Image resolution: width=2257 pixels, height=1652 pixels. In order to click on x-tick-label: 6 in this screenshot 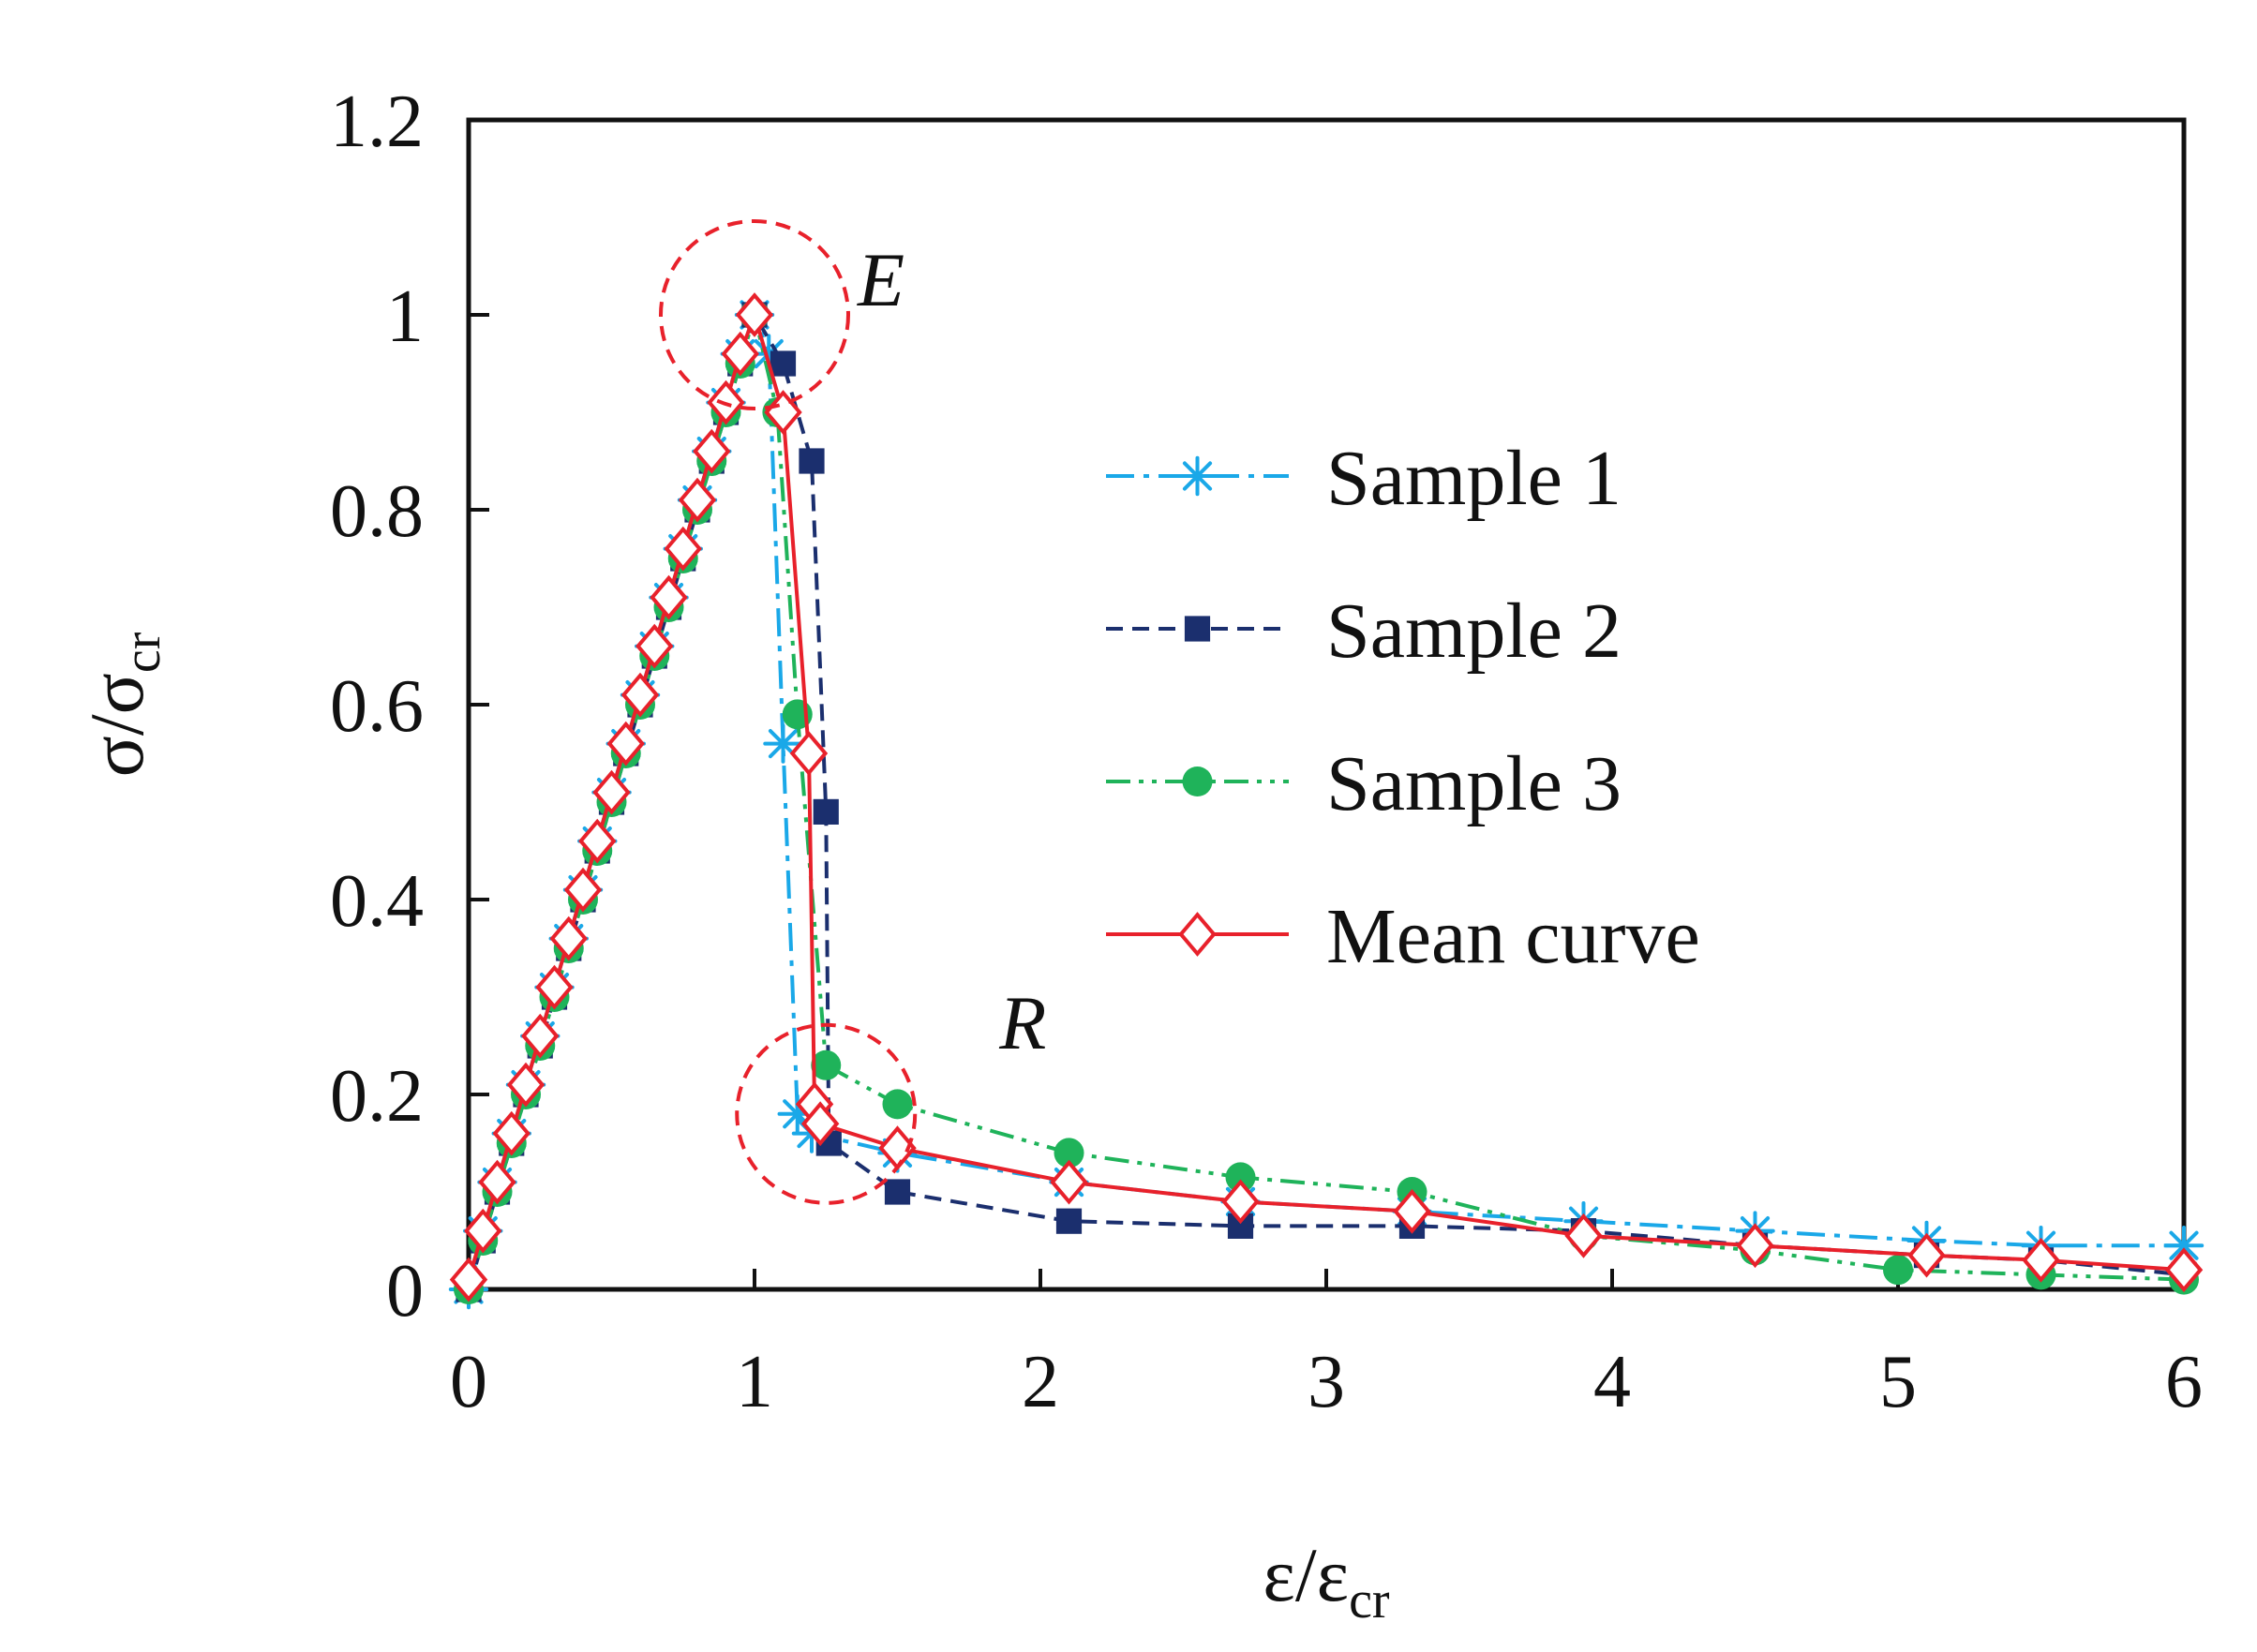, I will do `click(2184, 1382)`.